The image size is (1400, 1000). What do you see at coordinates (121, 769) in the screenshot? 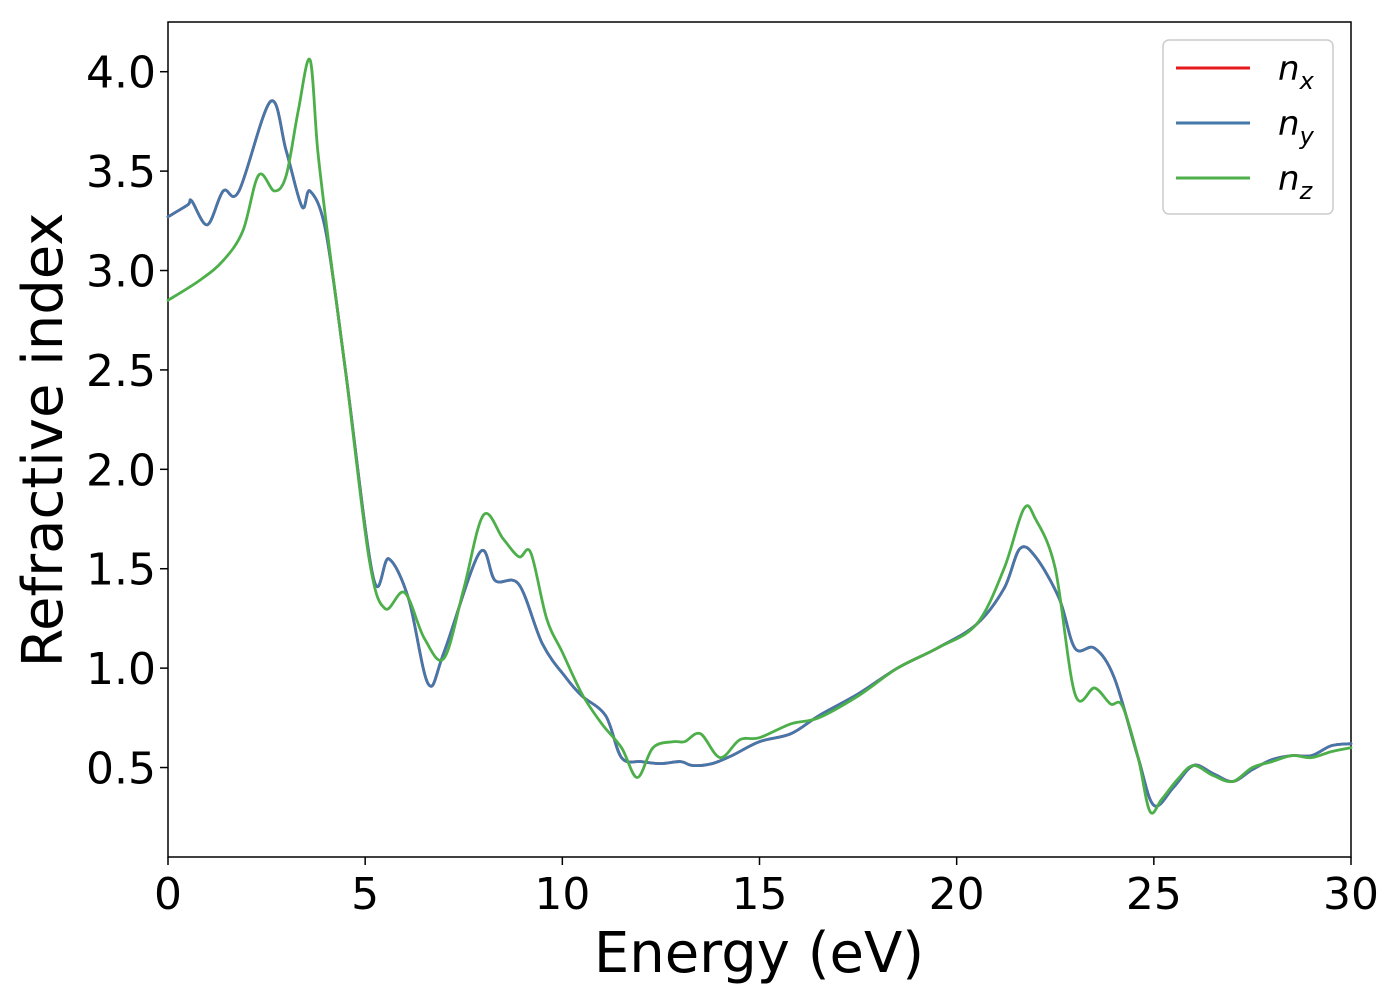
I see `y-tick-label: 0.5` at bounding box center [121, 769].